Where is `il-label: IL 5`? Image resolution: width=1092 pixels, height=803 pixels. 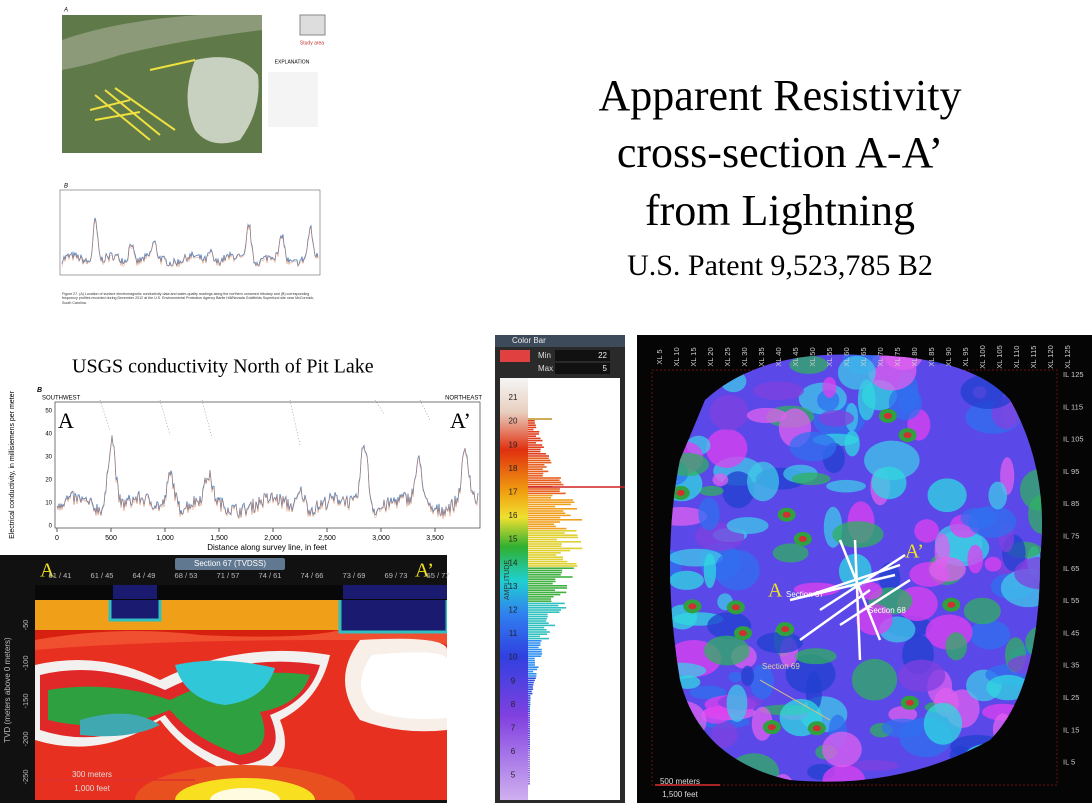 il-label: IL 5 is located at coordinates (1069, 762).